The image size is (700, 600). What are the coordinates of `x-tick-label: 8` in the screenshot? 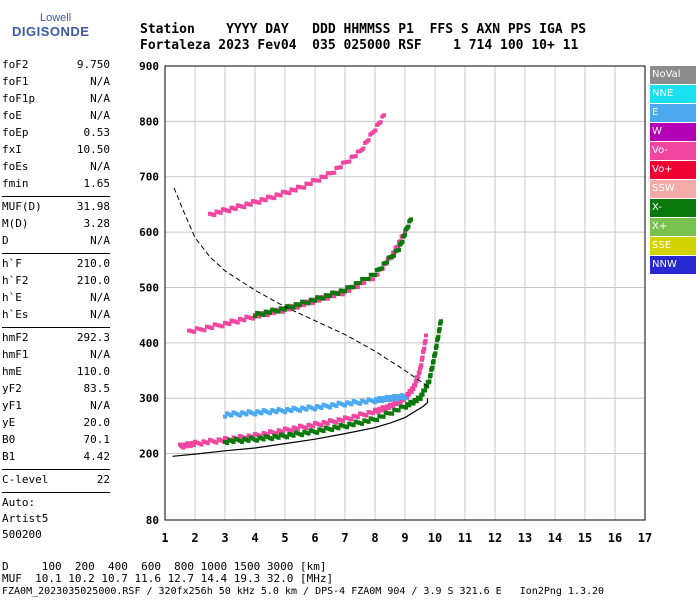 It's located at (374, 538).